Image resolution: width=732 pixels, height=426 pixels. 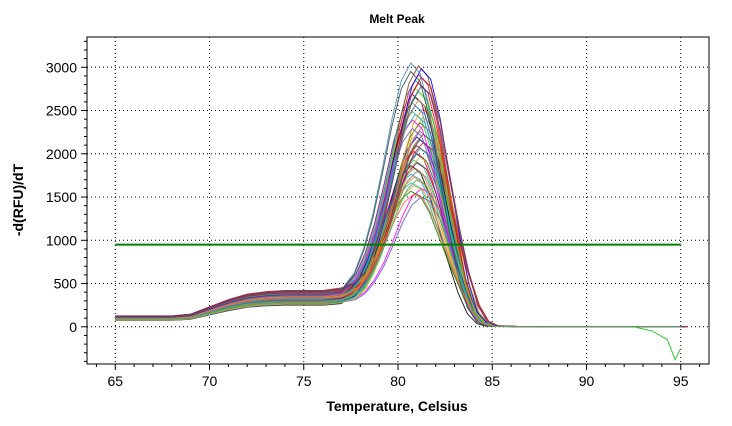 I want to click on y-tick-label: 0, so click(x=73, y=327).